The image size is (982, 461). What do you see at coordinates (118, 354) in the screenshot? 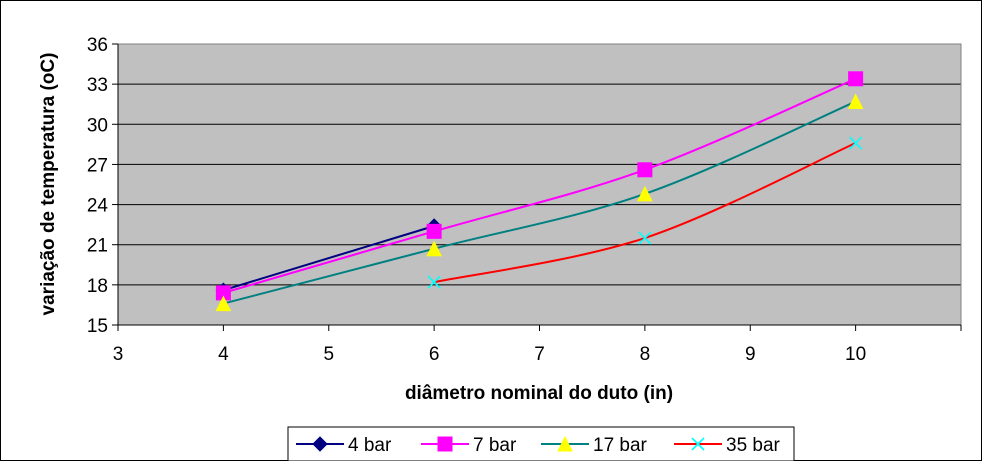
I see `x-tick-label: 3` at bounding box center [118, 354].